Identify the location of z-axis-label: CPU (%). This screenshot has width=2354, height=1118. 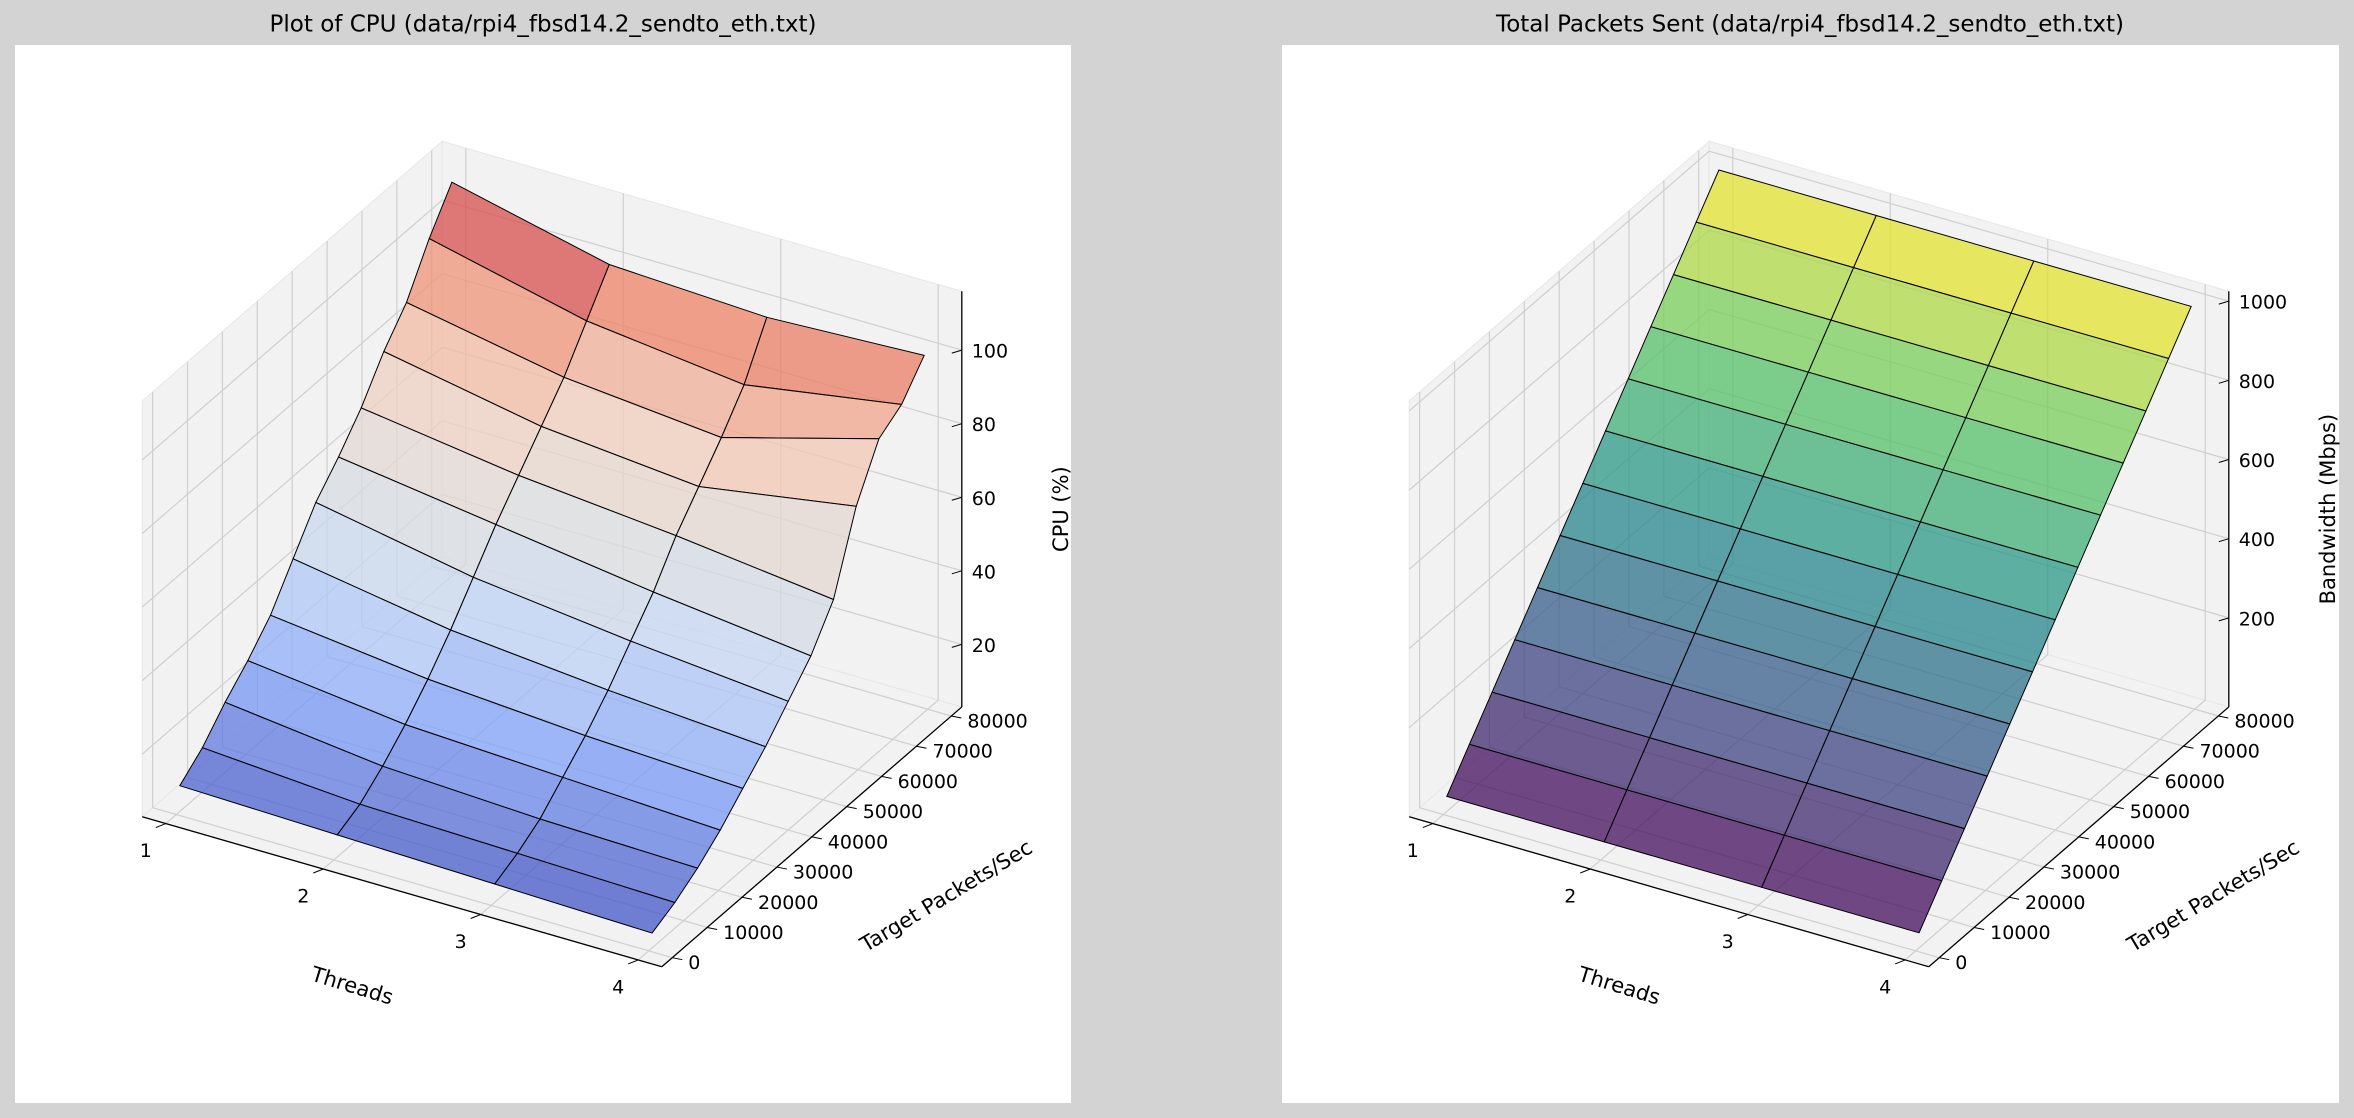
(1061, 509).